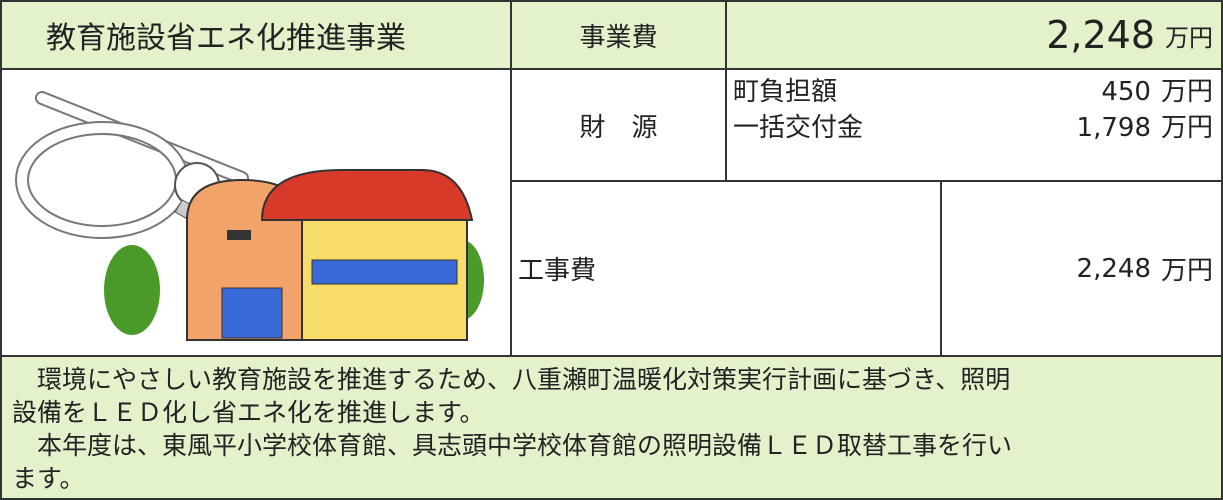 This screenshot has width=1223, height=500. I want to click on construction-label-cell: 工事費, so click(726, 268).